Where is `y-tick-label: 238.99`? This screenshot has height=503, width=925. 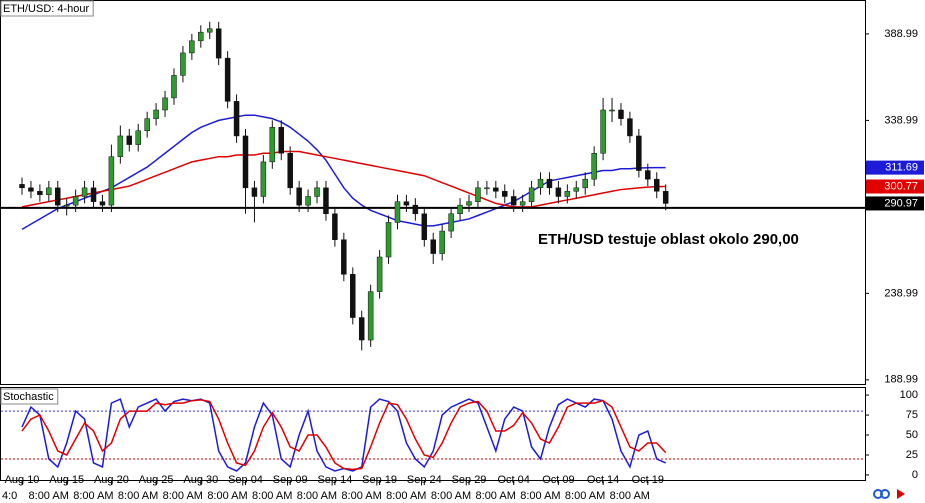 y-tick-label: 238.99 is located at coordinates (901, 293).